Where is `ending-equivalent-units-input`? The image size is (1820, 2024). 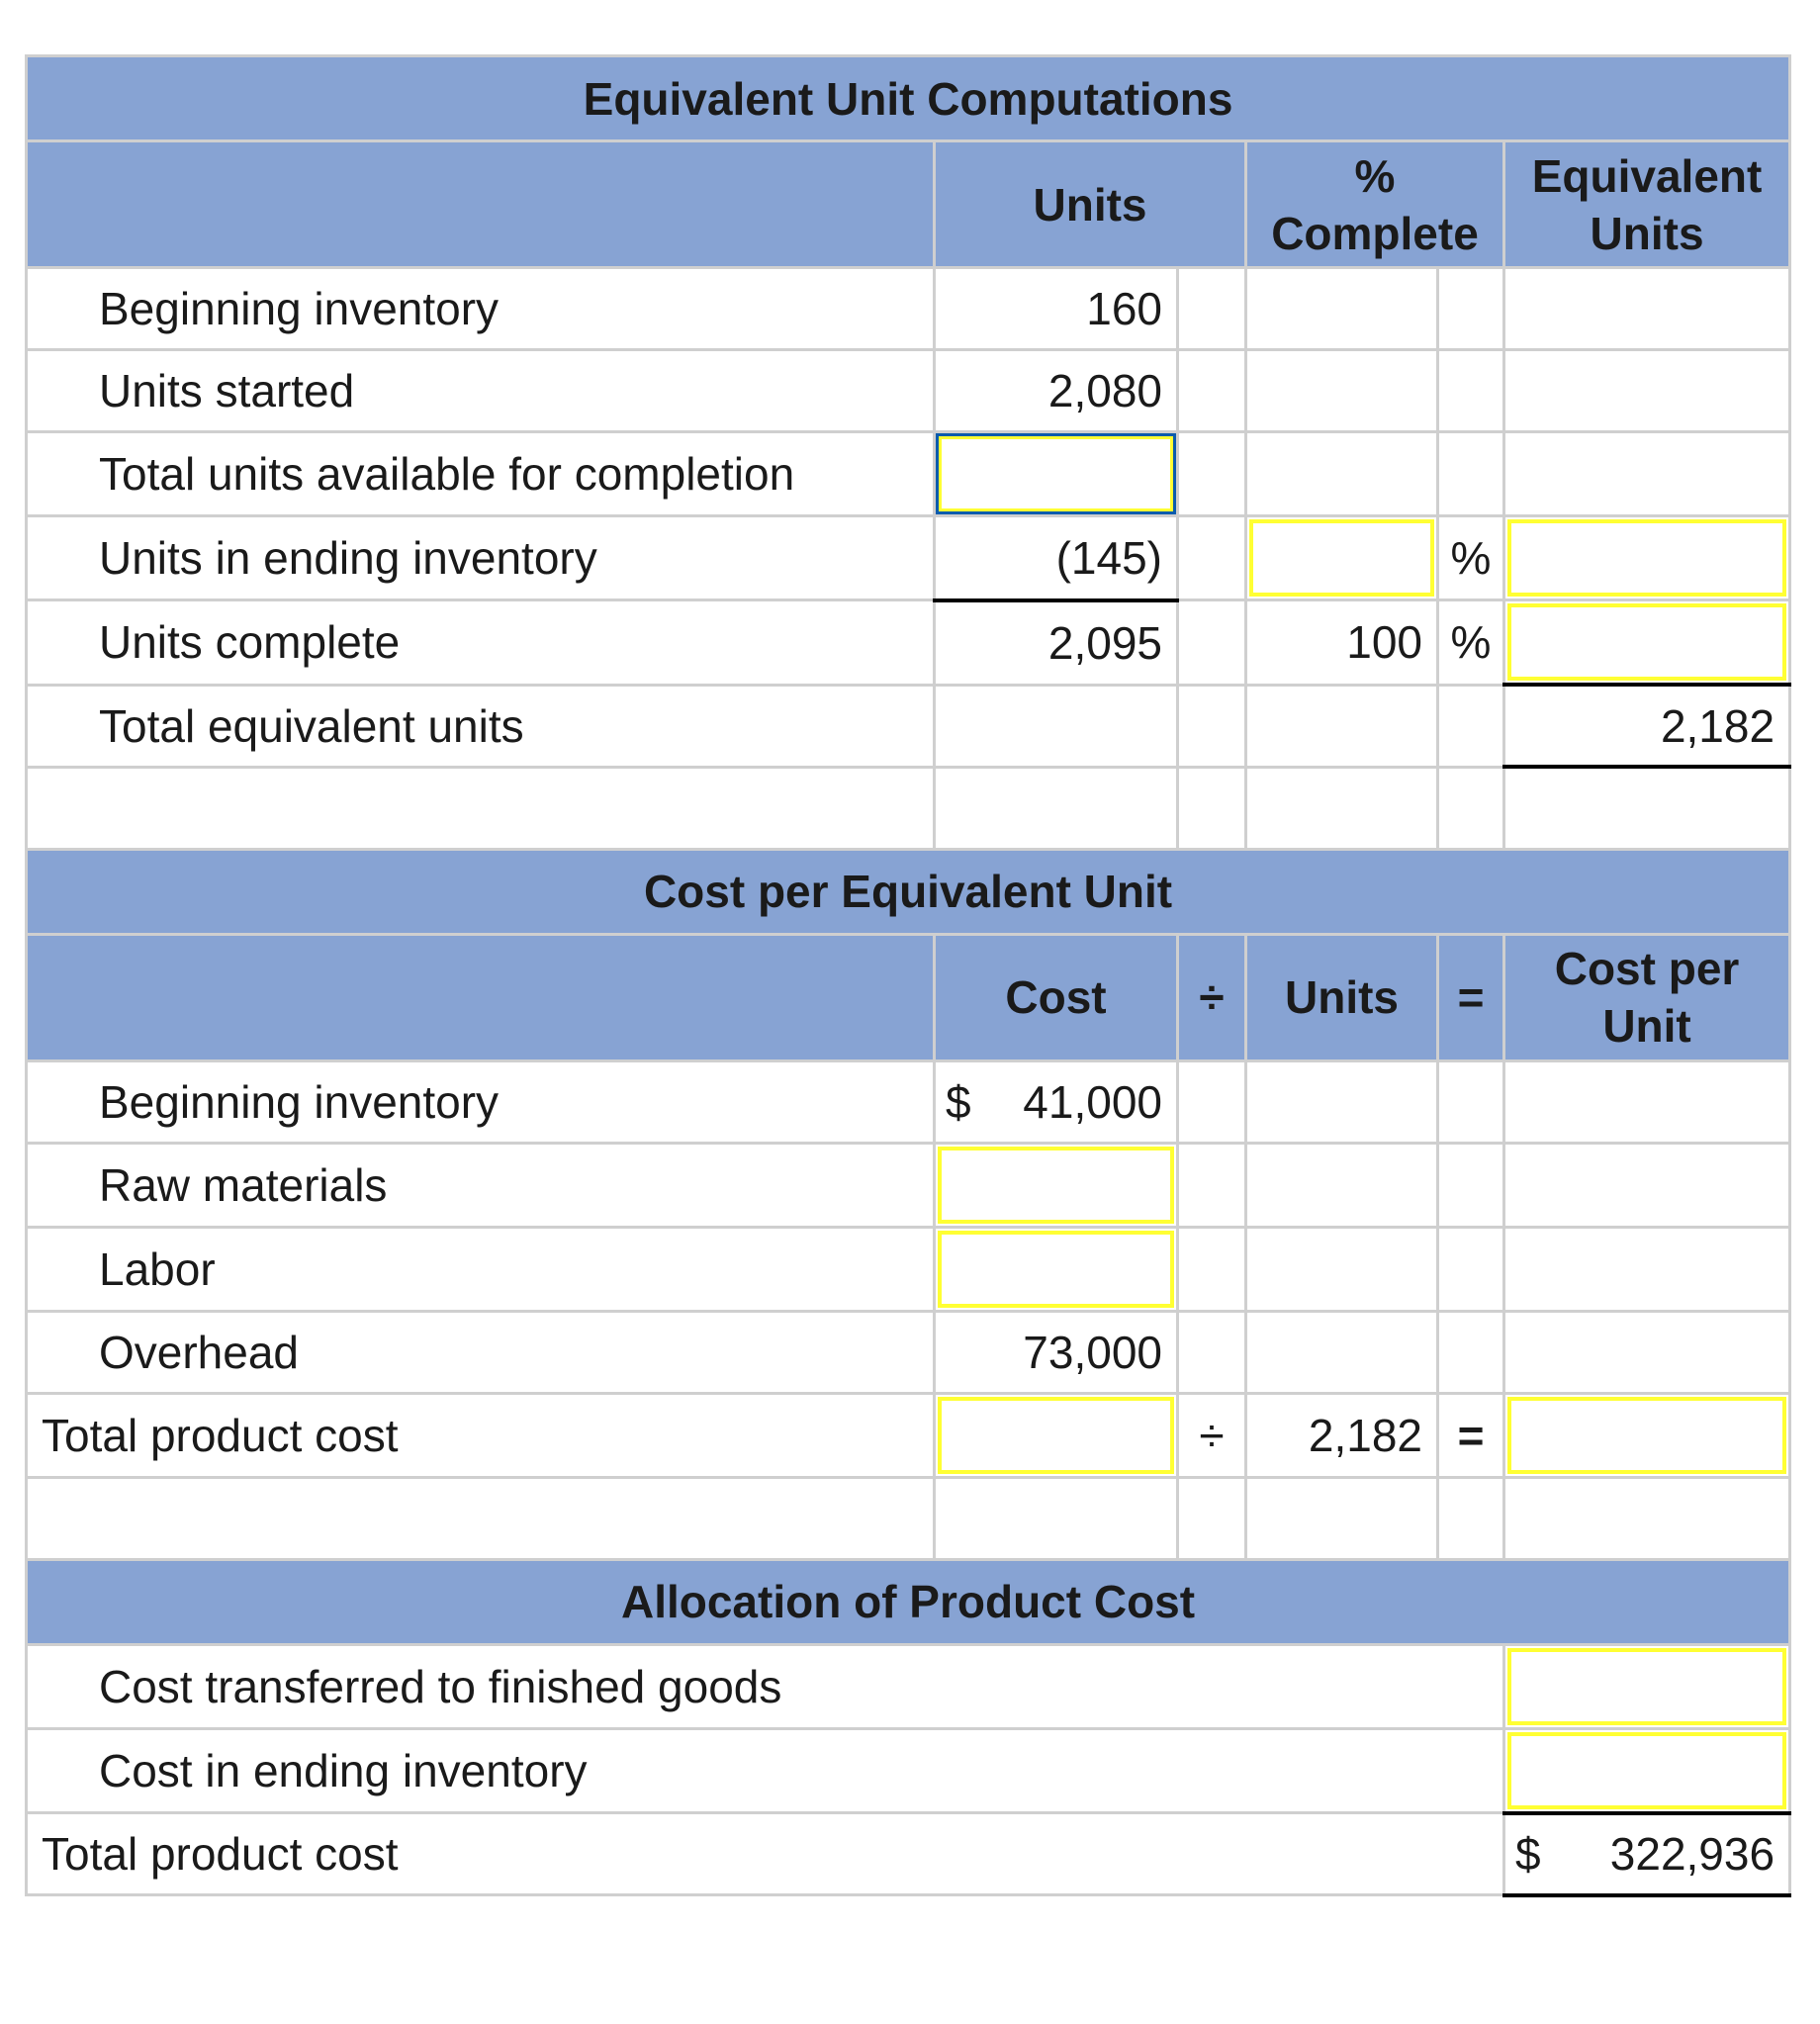 ending-equivalent-units-input is located at coordinates (1647, 558).